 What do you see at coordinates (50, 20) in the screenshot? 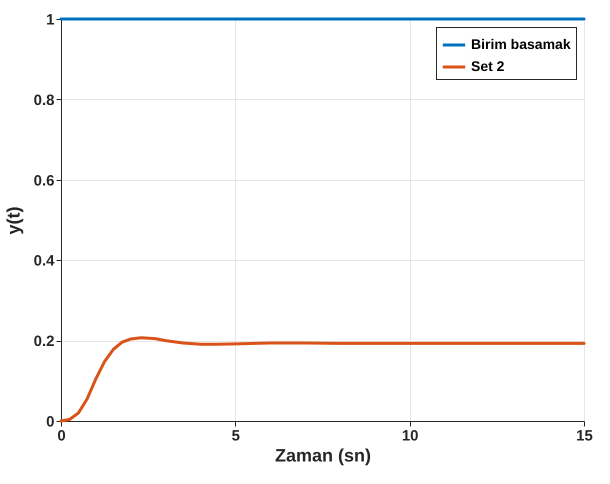
I see `y-tick-label: 1` at bounding box center [50, 20].